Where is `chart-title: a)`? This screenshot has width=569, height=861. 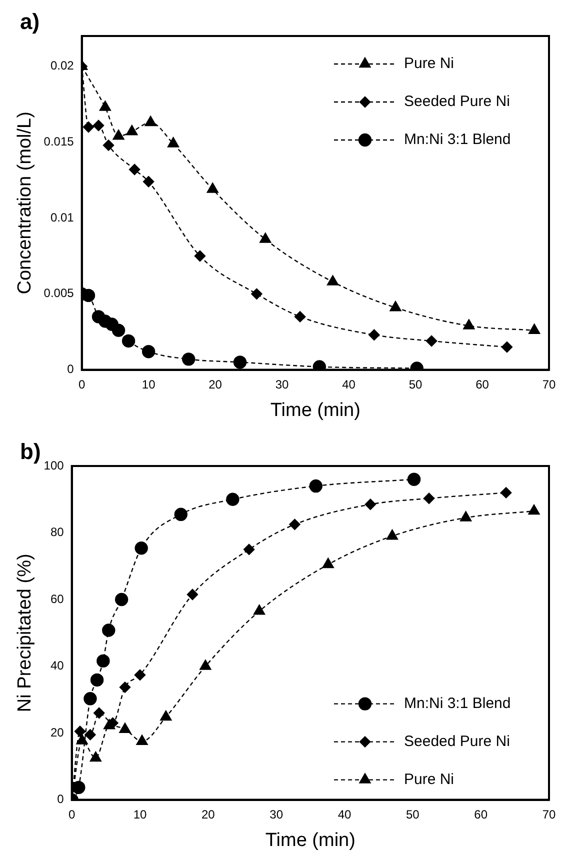
chart-title: a) is located at coordinates (30, 21).